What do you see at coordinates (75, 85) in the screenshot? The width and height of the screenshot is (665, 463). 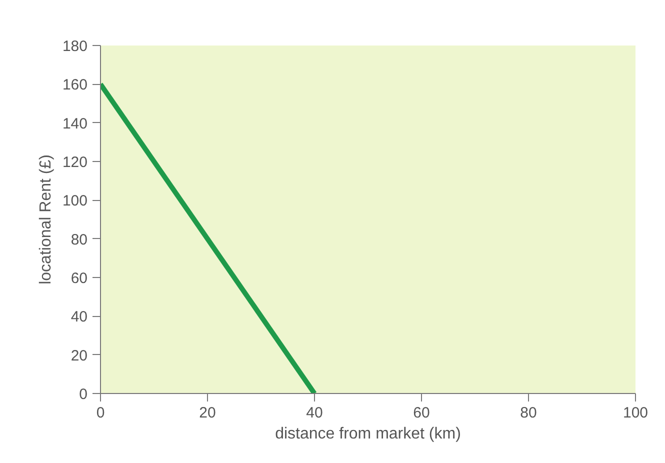 I see `y-tick-label: 160` at bounding box center [75, 85].